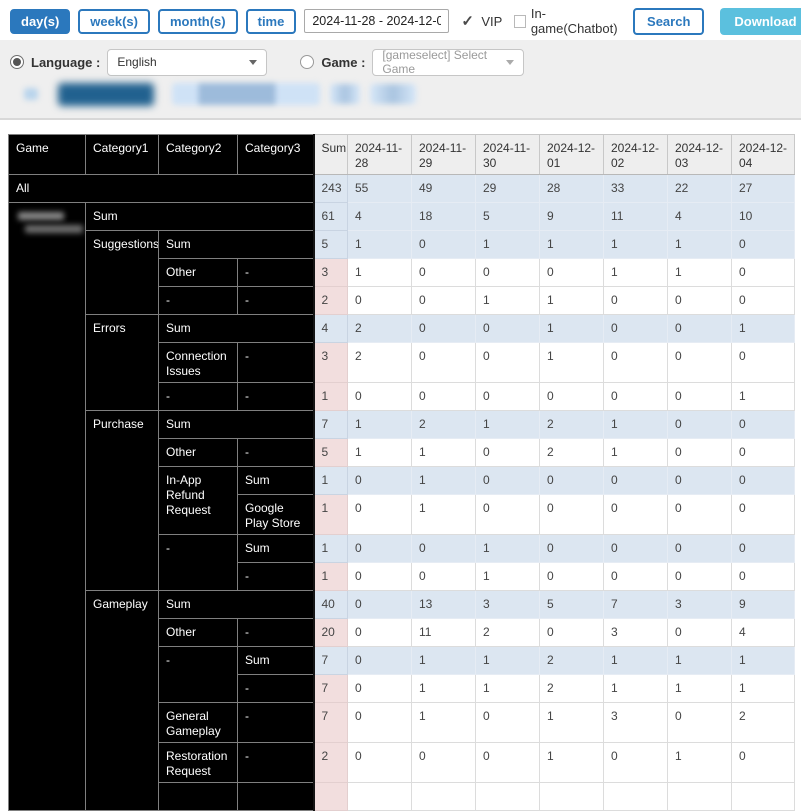 Image resolution: width=801 pixels, height=811 pixels. What do you see at coordinates (307, 62) in the screenshot?
I see `game-radio` at bounding box center [307, 62].